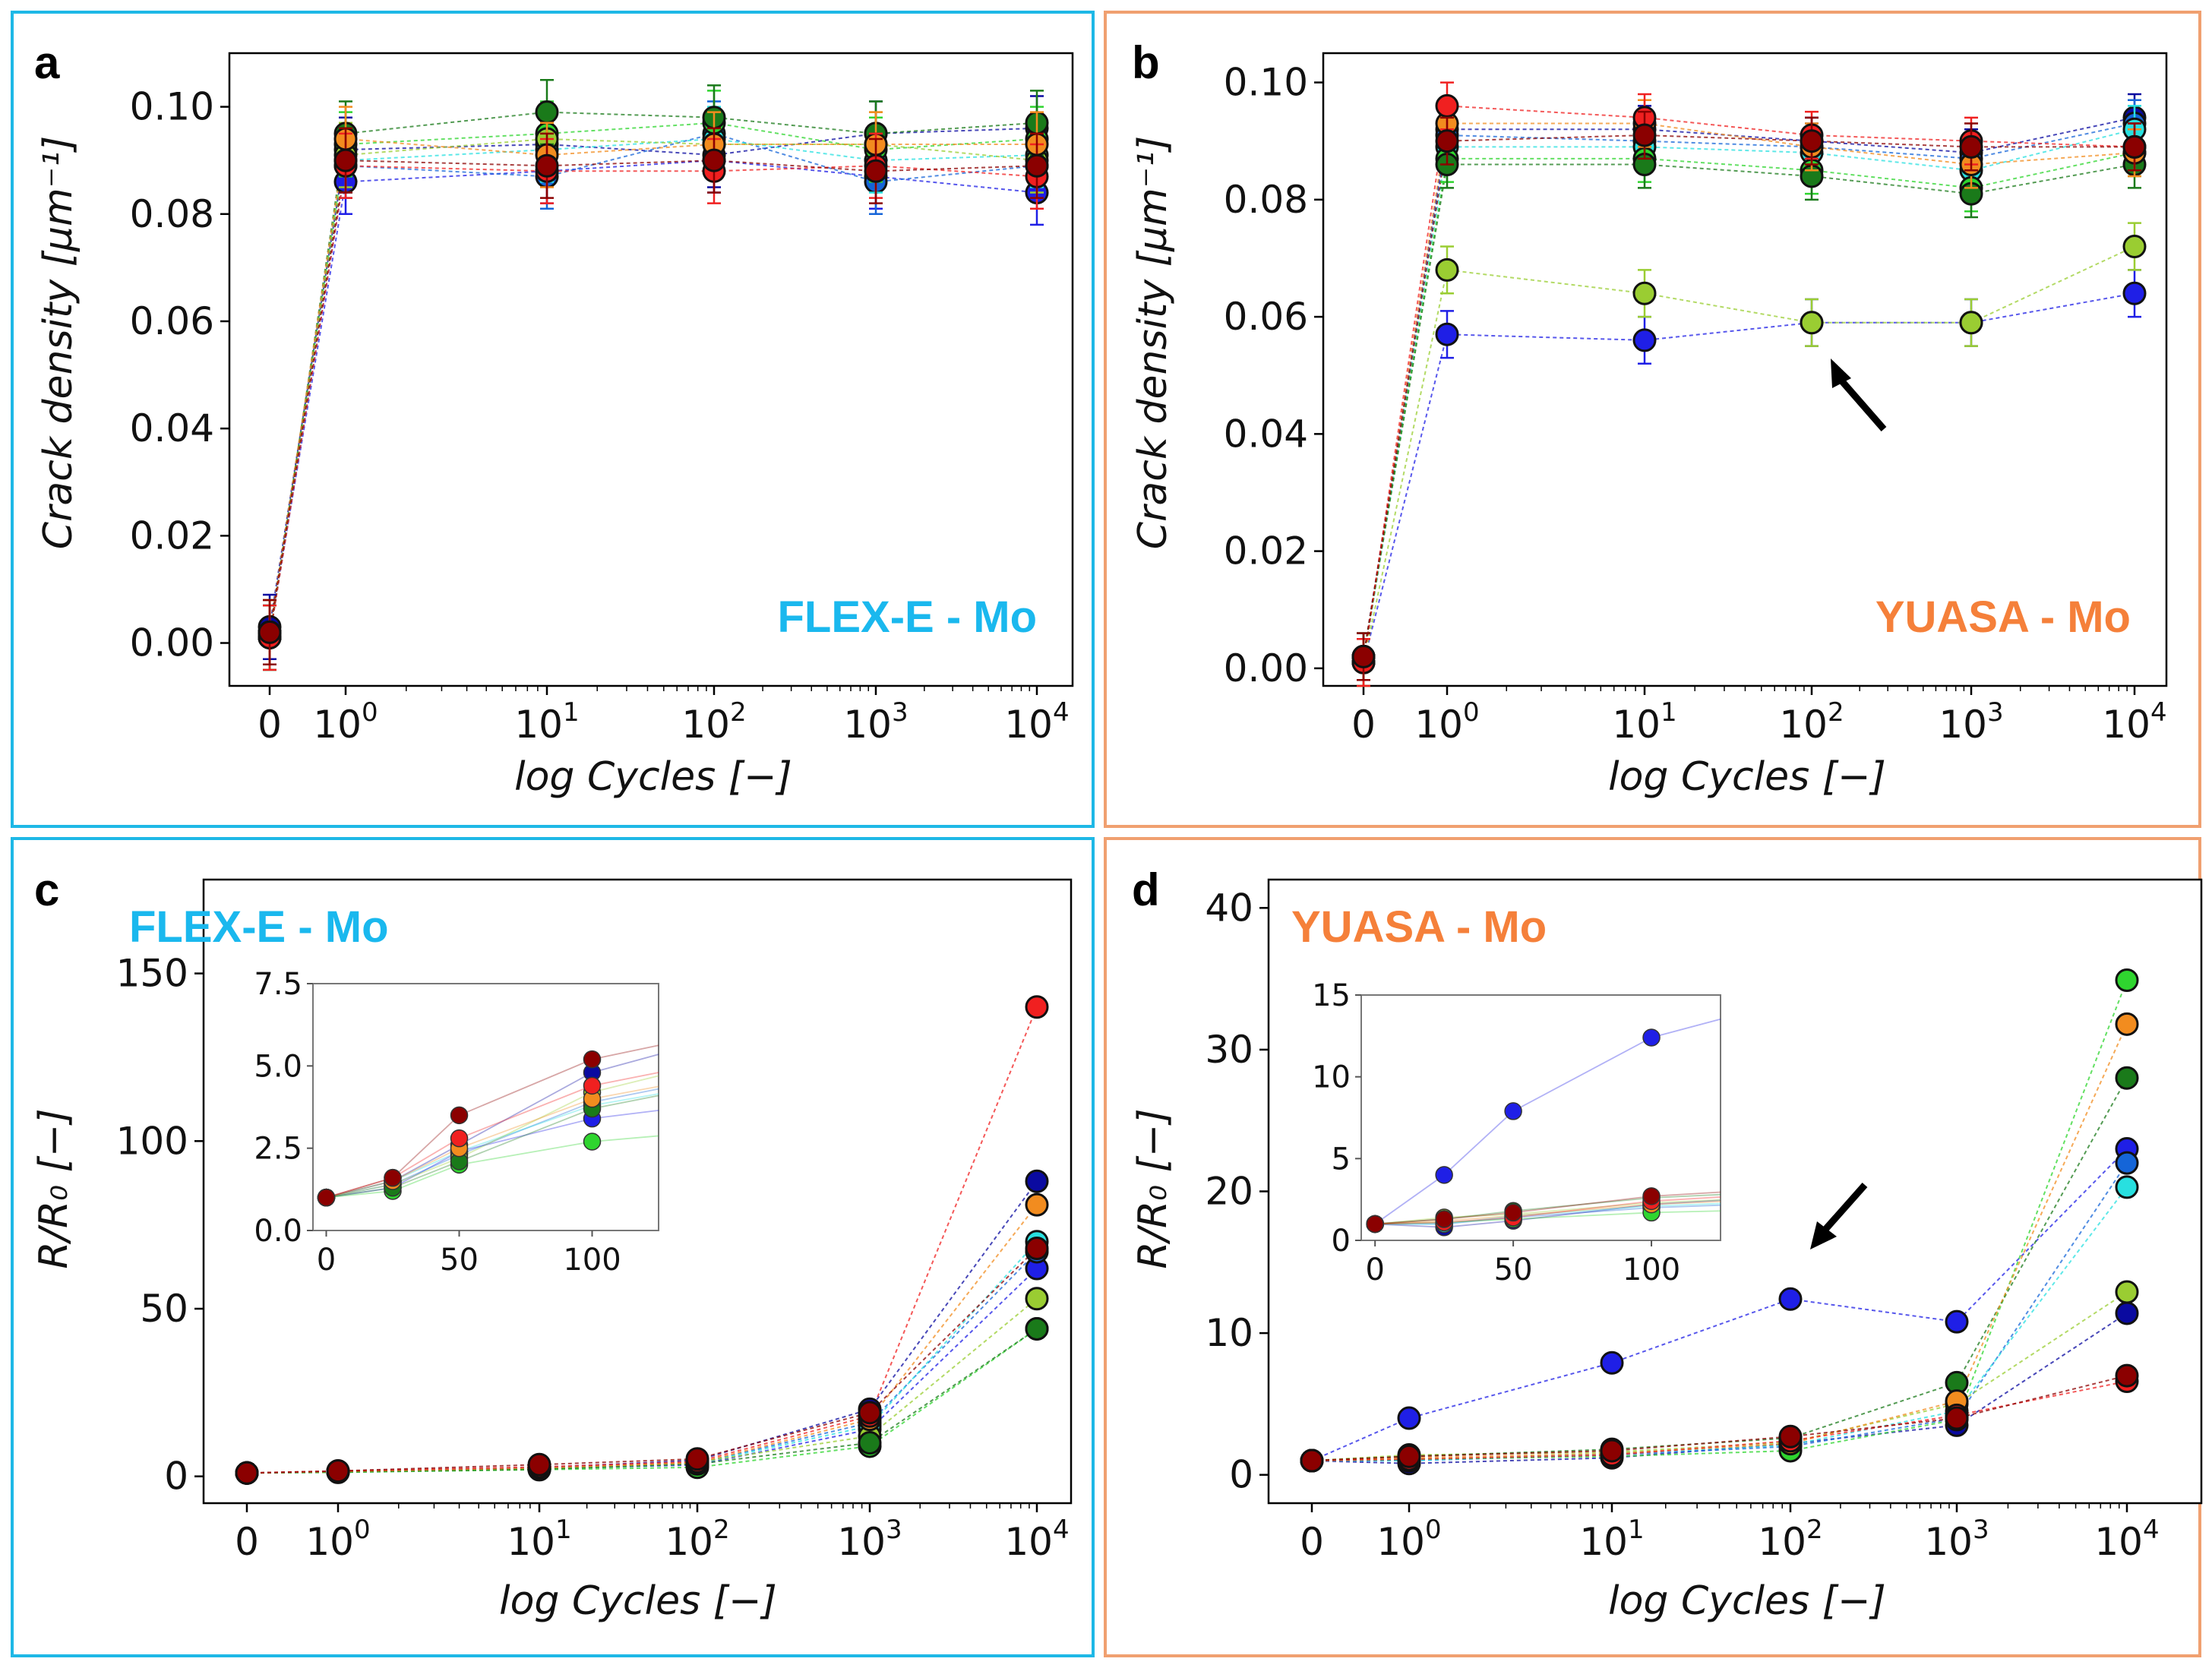  I want to click on inset-plot-area, so click(485, 1107).